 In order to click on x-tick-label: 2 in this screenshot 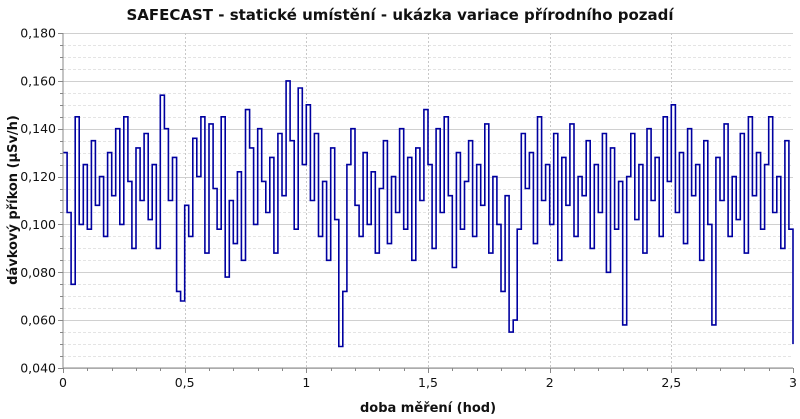, I will do `click(550, 382)`.